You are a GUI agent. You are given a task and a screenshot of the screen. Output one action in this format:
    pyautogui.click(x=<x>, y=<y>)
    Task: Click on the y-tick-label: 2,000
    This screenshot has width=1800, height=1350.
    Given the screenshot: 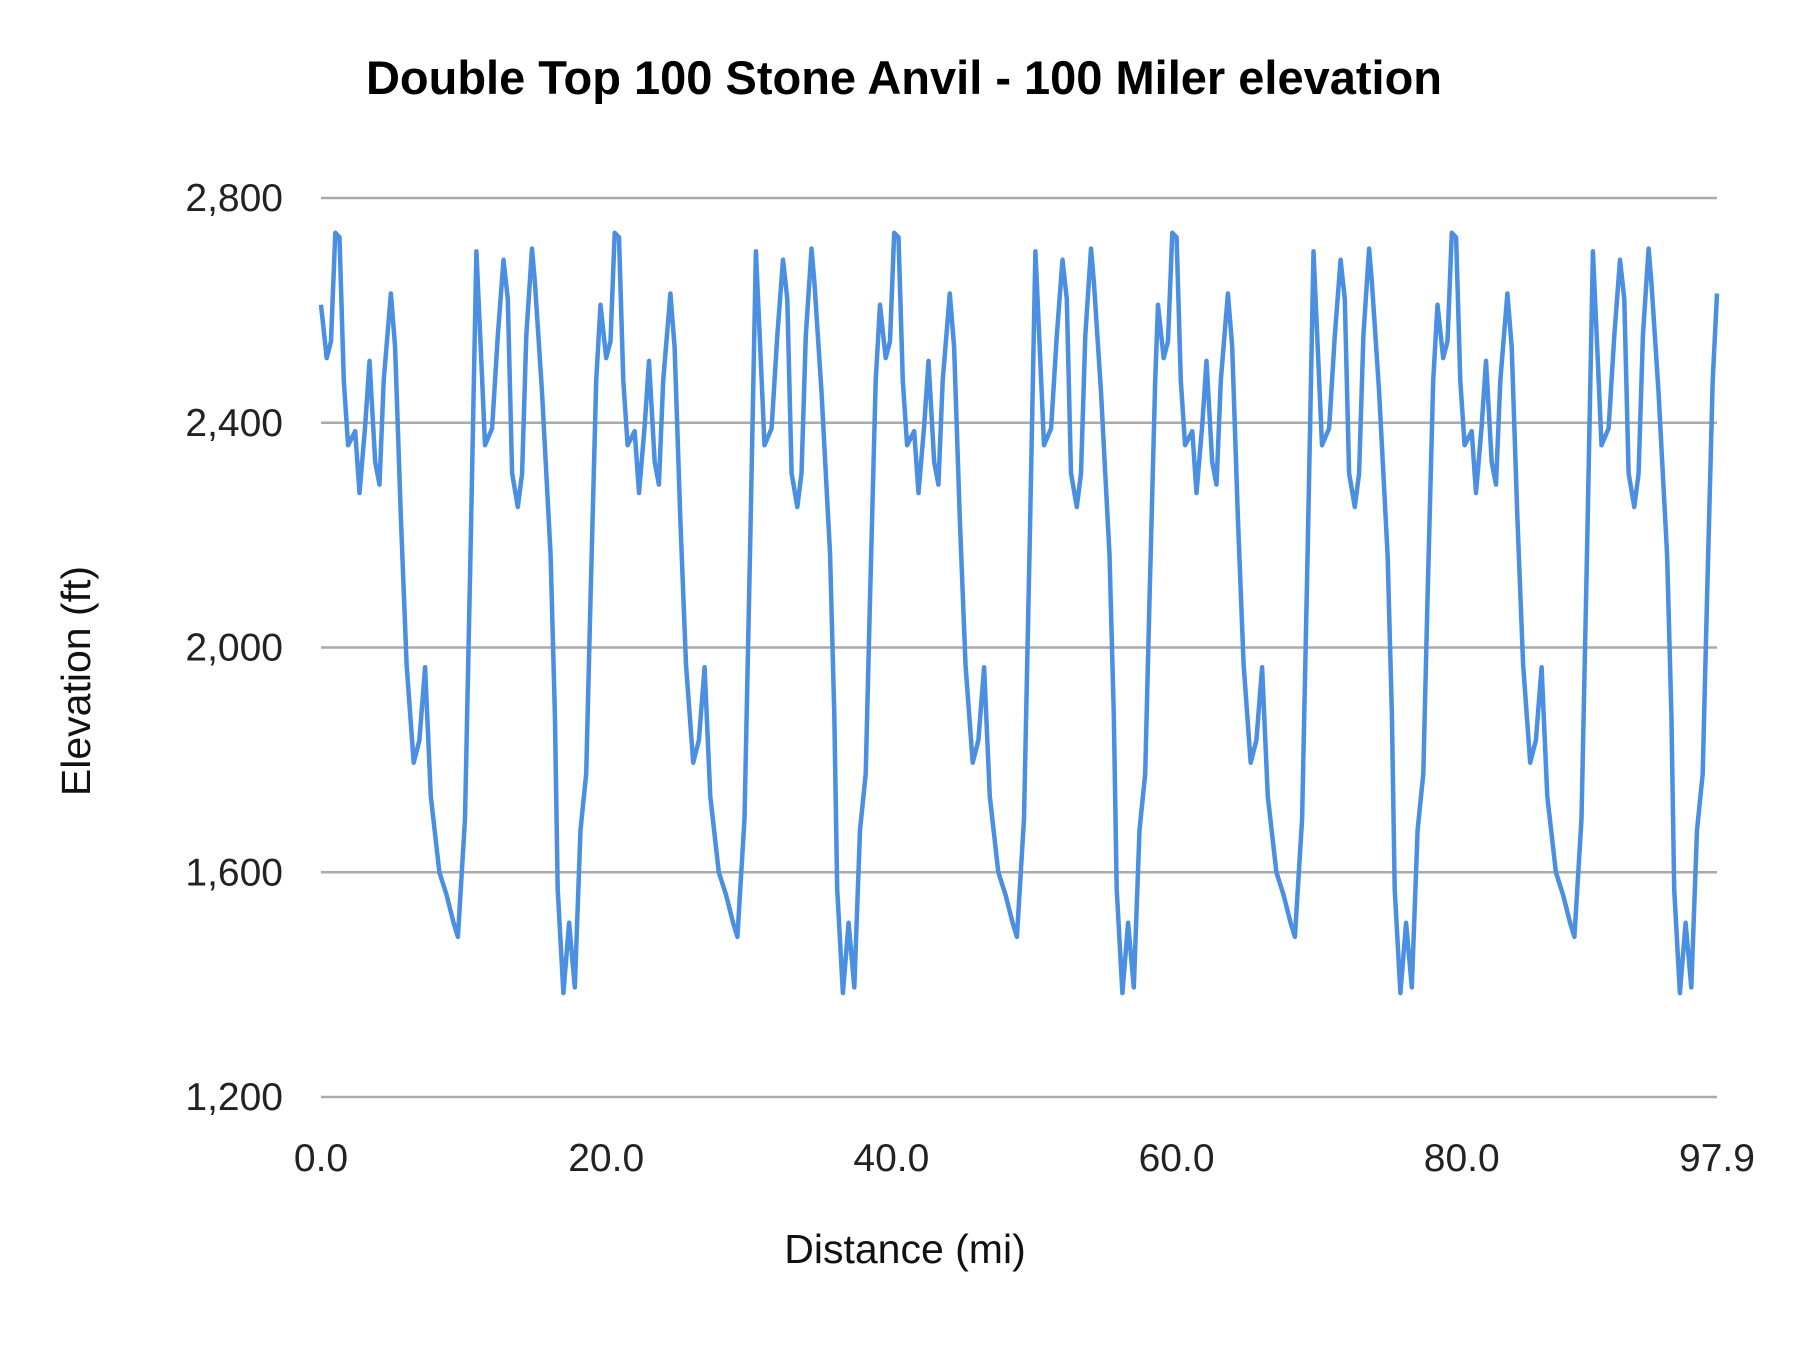 What is the action you would take?
    pyautogui.click(x=234, y=648)
    